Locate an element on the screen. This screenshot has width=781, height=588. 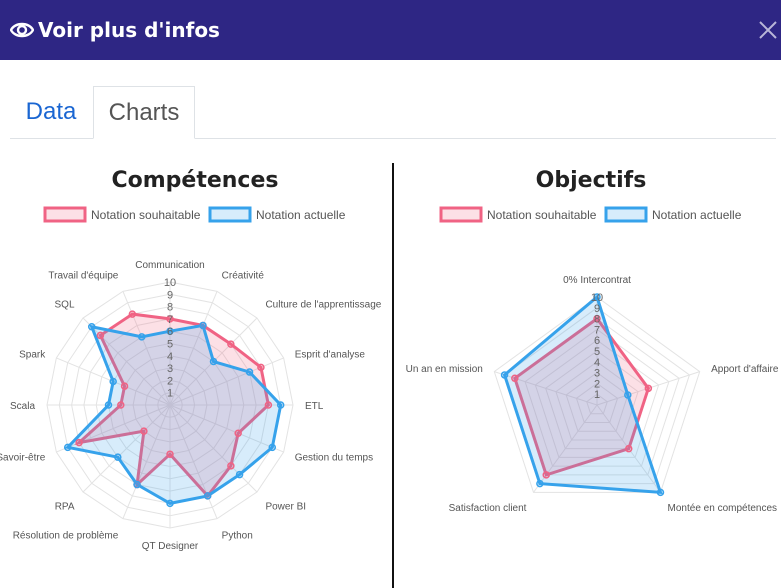
tick-label-1: 1 is located at coordinates (597, 395).